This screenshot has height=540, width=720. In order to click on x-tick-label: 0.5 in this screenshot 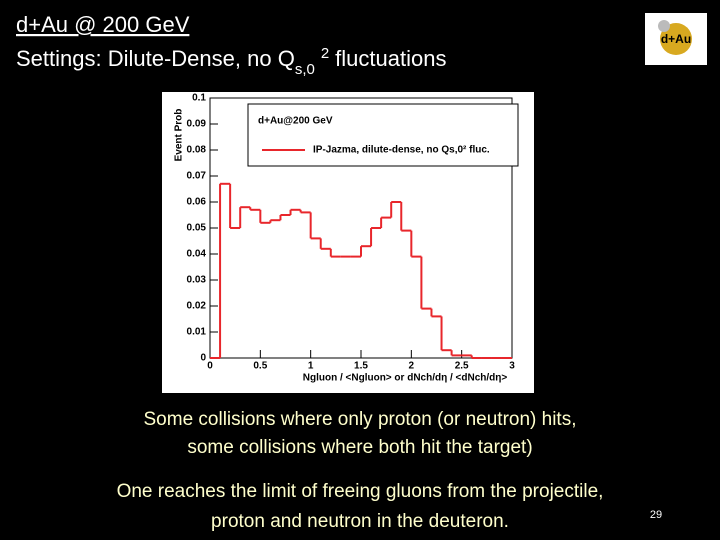, I will do `click(260, 366)`.